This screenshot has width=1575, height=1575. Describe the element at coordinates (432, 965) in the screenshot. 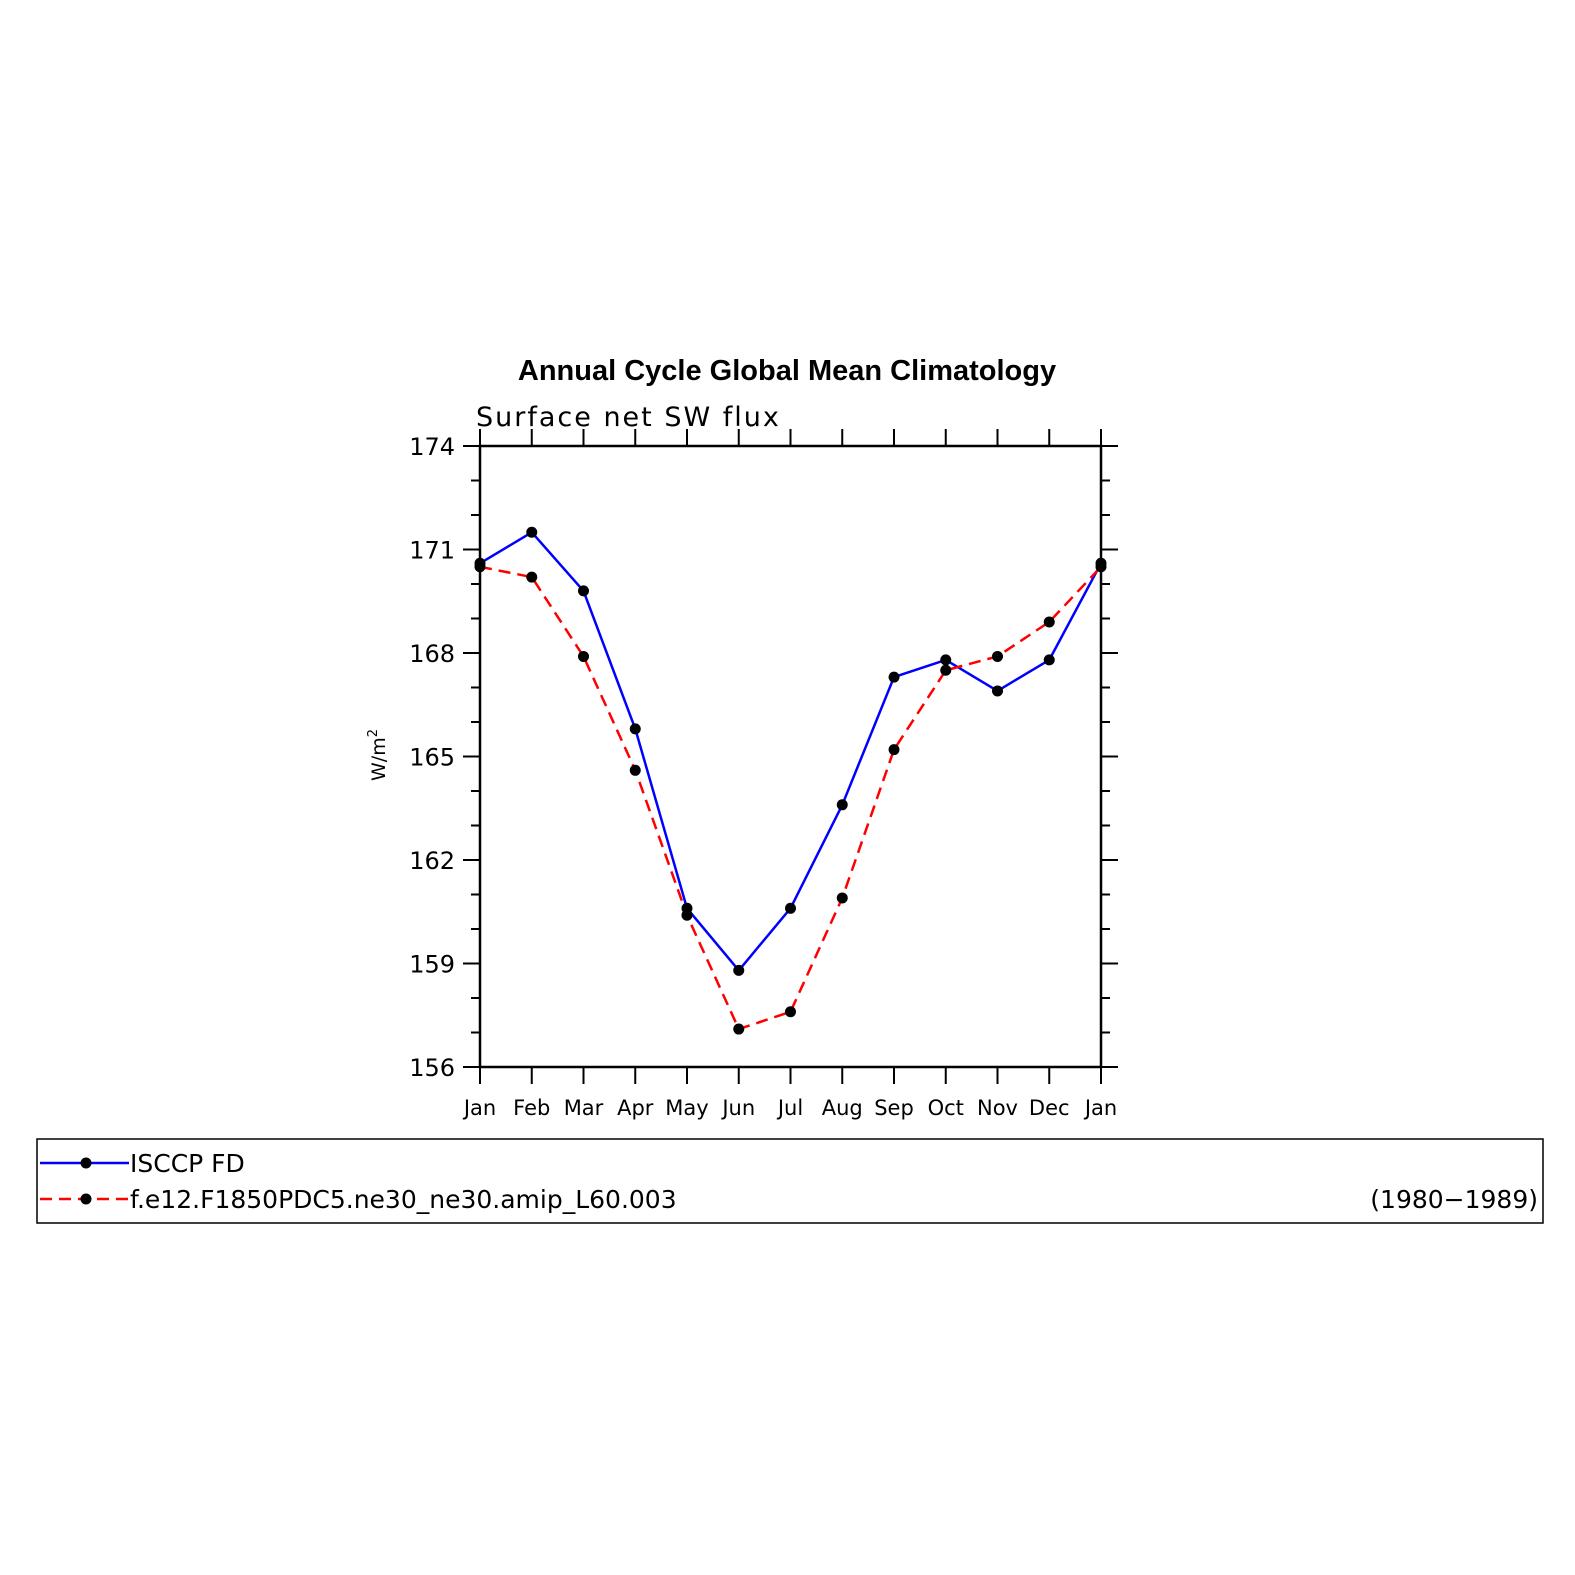

I see `y-tick-label: 159` at that location.